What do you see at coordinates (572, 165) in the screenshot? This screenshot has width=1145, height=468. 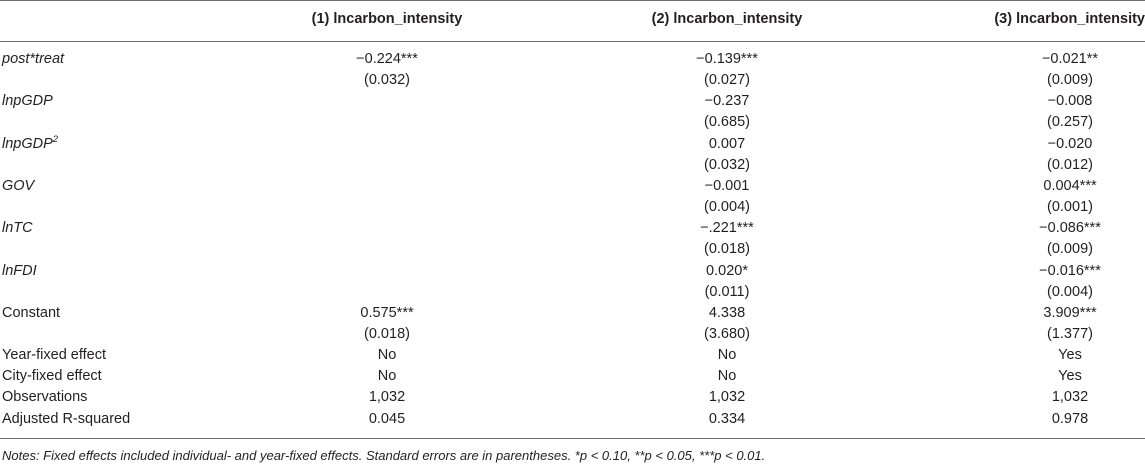 I see `table-row: (0.032) (0.012)` at bounding box center [572, 165].